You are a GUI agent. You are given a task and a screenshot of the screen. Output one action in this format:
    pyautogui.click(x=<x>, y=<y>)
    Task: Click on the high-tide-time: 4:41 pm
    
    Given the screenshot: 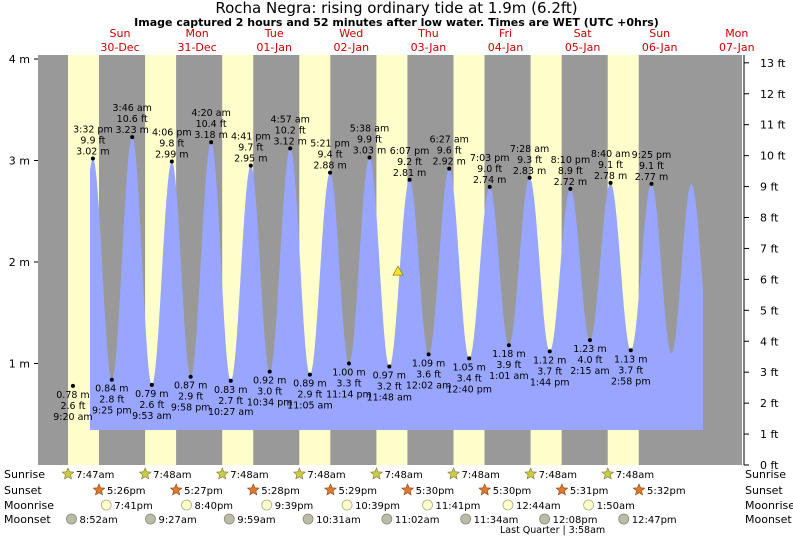 What is the action you would take?
    pyautogui.click(x=251, y=137)
    